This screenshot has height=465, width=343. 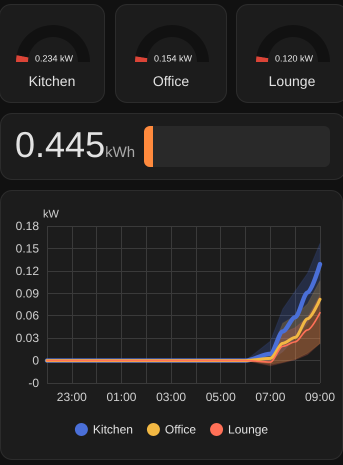 I want to click on text: 0.445, so click(x=60, y=144).